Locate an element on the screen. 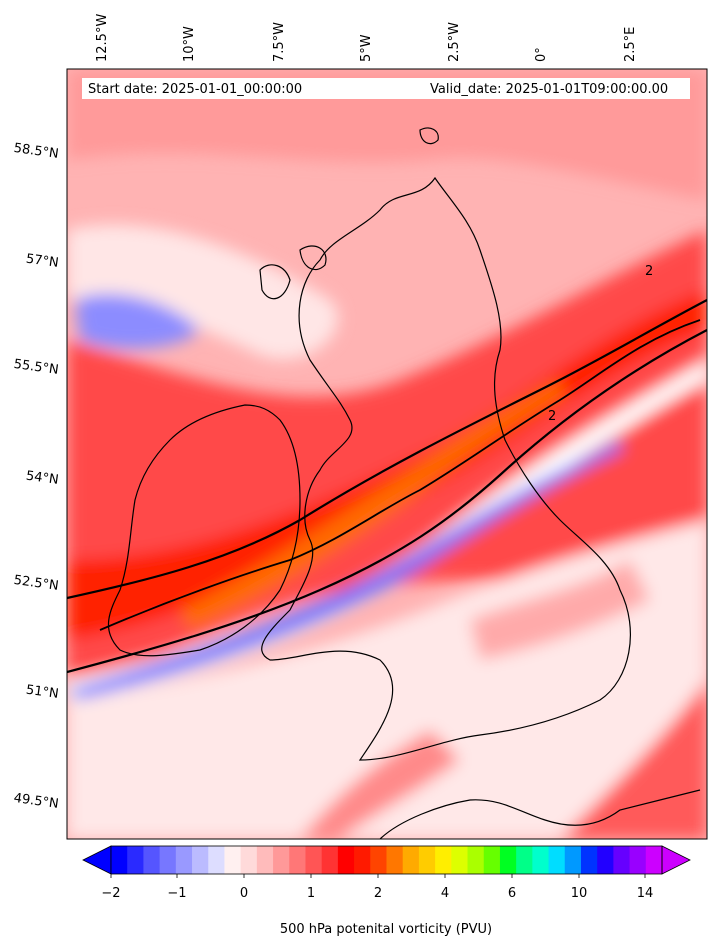 This screenshot has width=716, height=949. colorbar-frame is located at coordinates (386, 860).